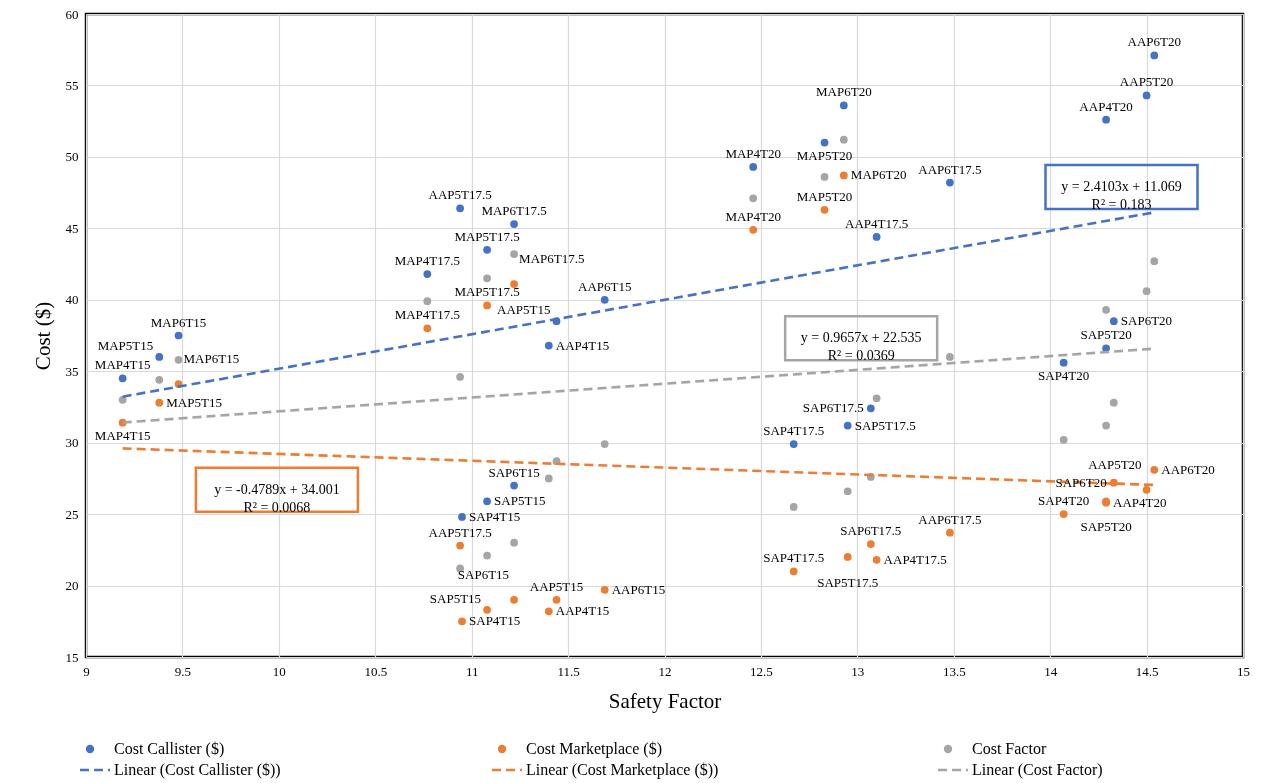 The image size is (1262, 783). I want to click on x-tick-label: 13.5, so click(954, 671).